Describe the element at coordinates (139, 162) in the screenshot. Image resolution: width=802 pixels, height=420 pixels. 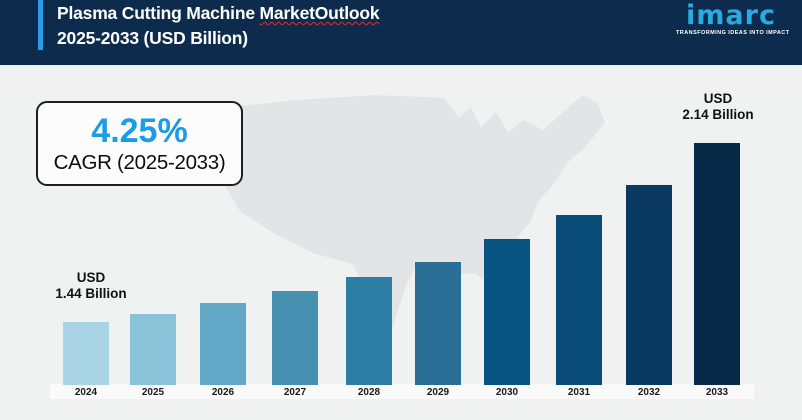
I see `cagr-label: CAGR (2025-2033)` at that location.